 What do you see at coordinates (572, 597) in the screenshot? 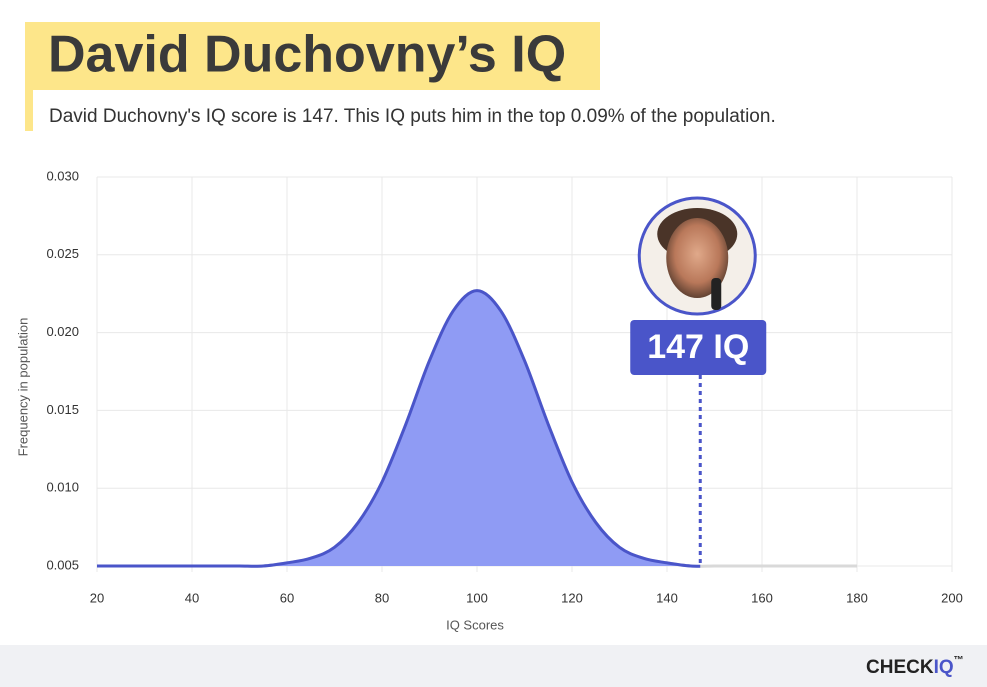
I see `x-tick-label: 120` at bounding box center [572, 597].